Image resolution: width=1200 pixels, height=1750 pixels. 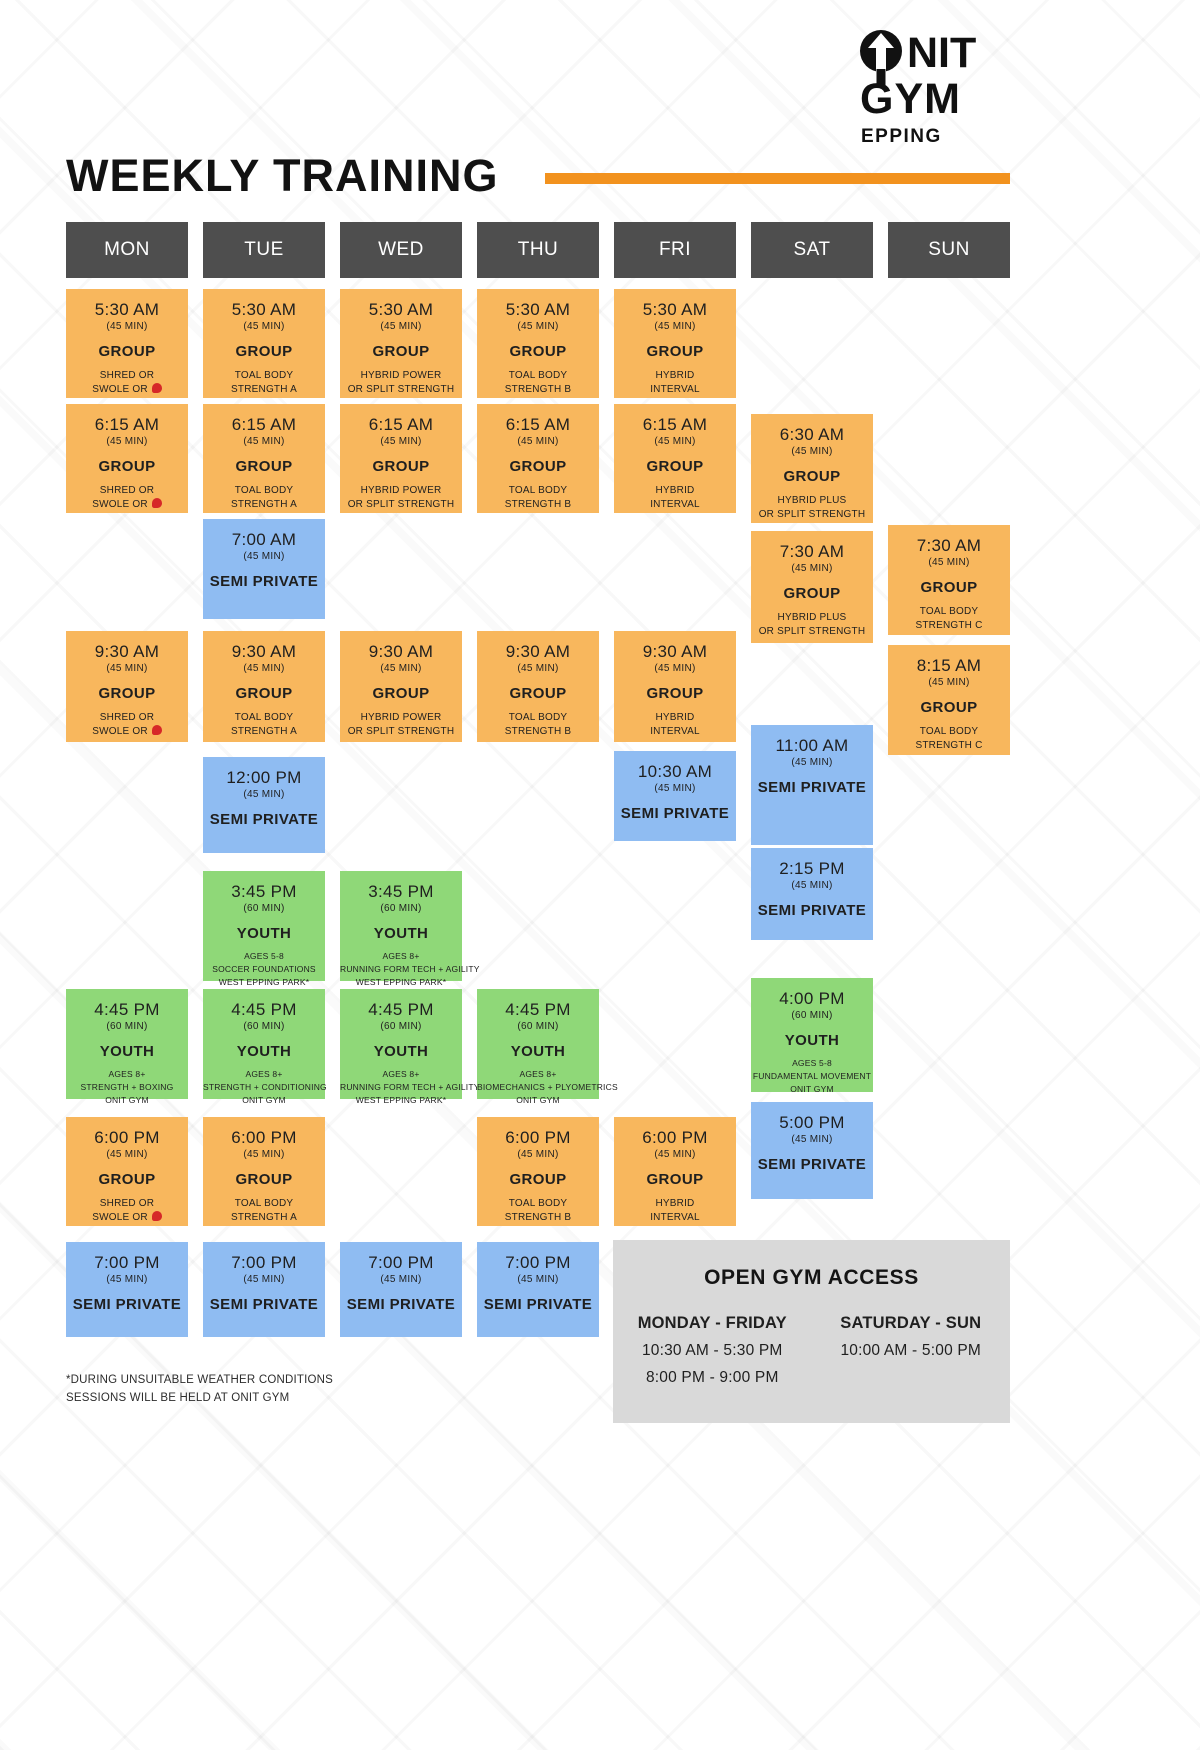 I want to click on session-details: HYBRID POWER OR SPLIT STRENGTH, so click(x=401, y=725).